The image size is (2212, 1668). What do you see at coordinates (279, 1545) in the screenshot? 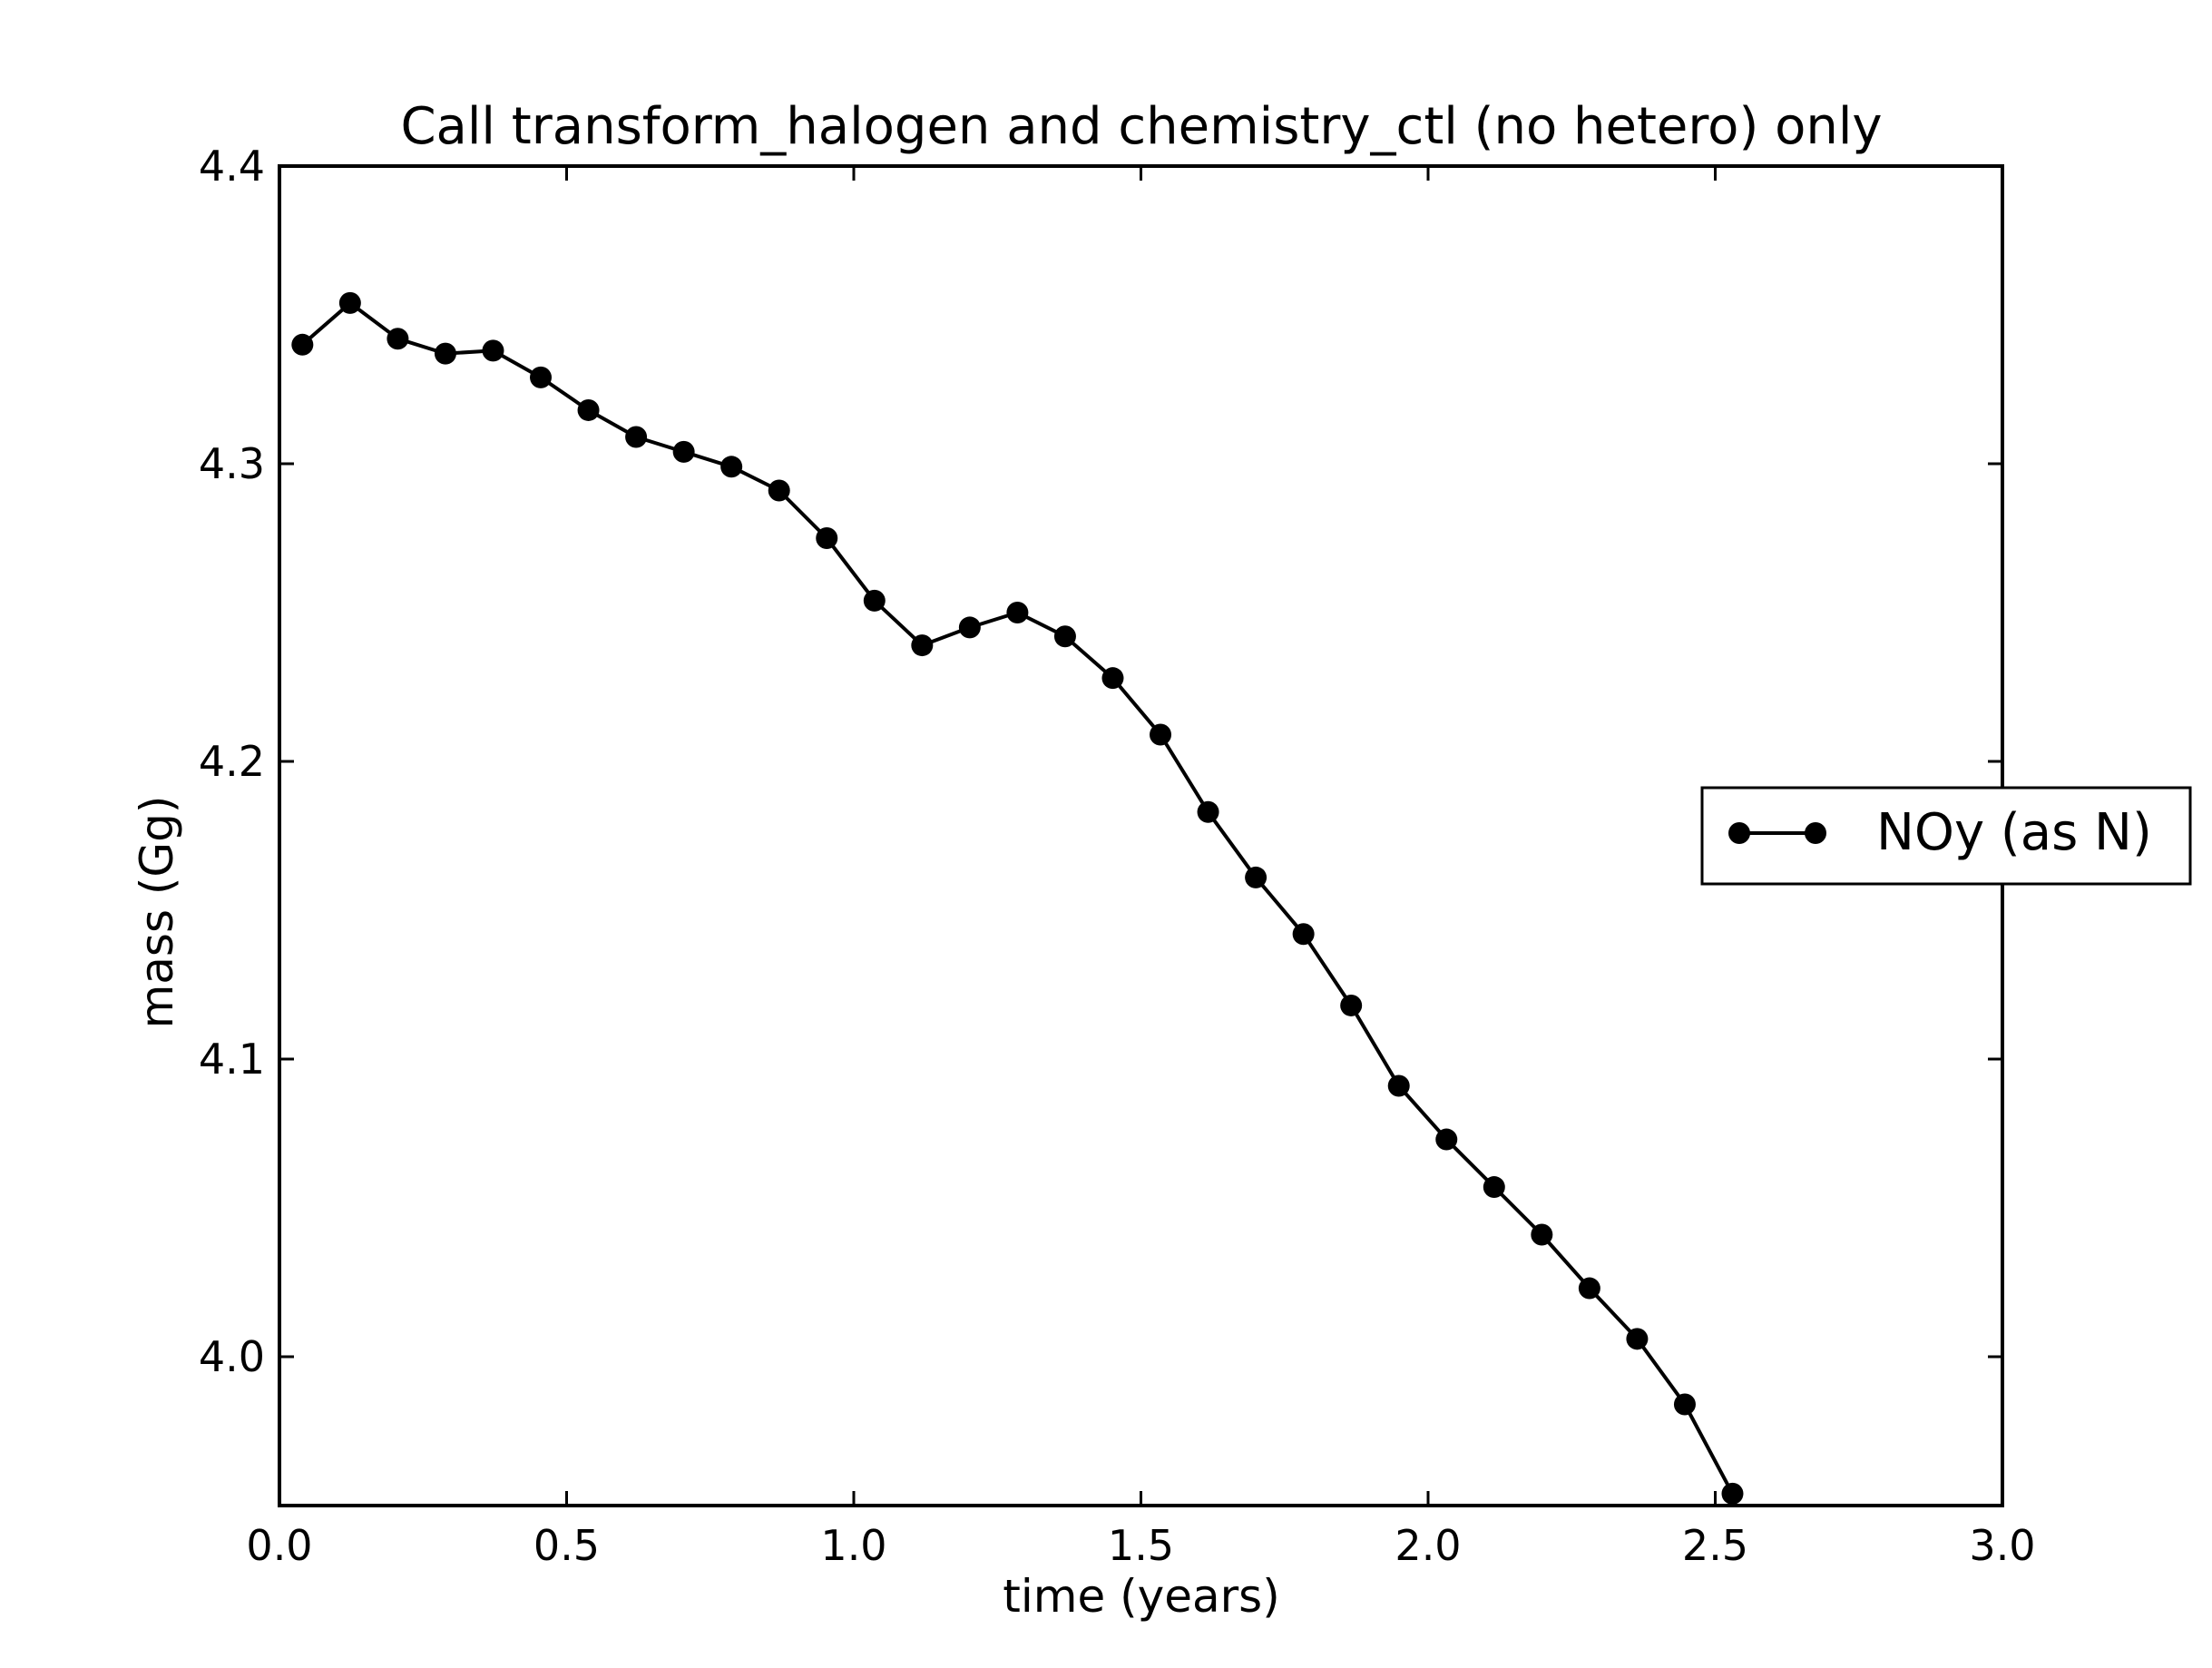
I see `x-tick-label: 0.0` at bounding box center [279, 1545].